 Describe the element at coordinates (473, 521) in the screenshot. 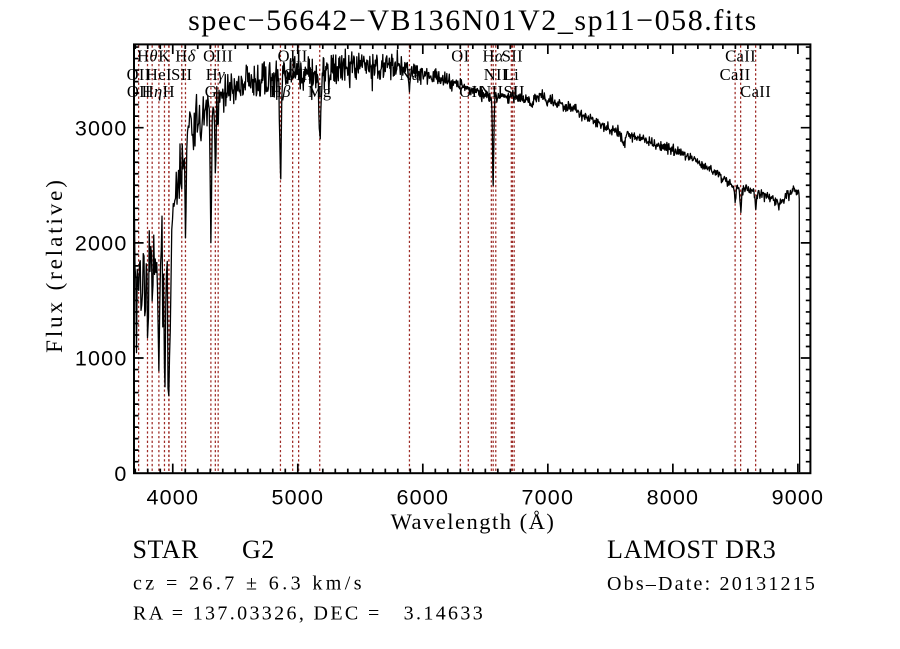

I see `svg-text: Wavelength (Å)` at that location.